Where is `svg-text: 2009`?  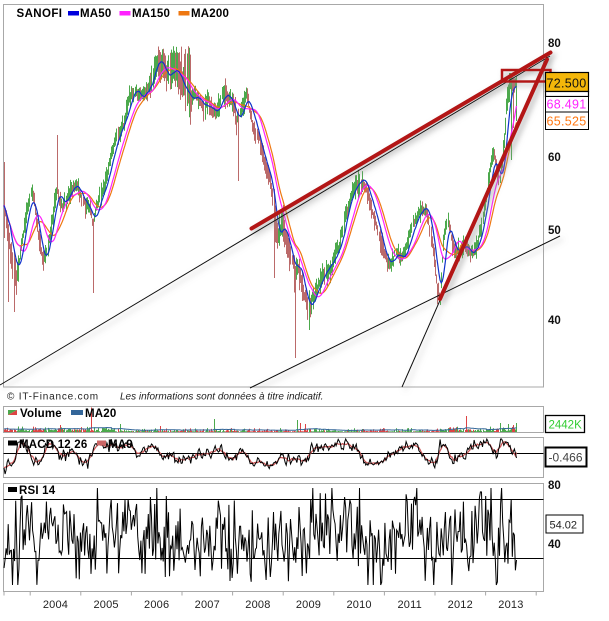
svg-text: 2009 is located at coordinates (308, 605).